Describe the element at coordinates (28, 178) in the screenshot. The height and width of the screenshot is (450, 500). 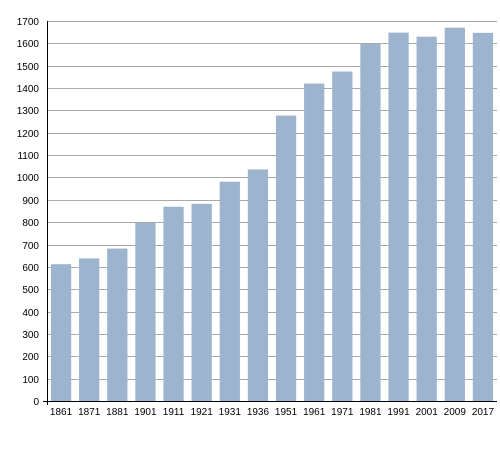
I see `y-tick-label: 1000` at that location.